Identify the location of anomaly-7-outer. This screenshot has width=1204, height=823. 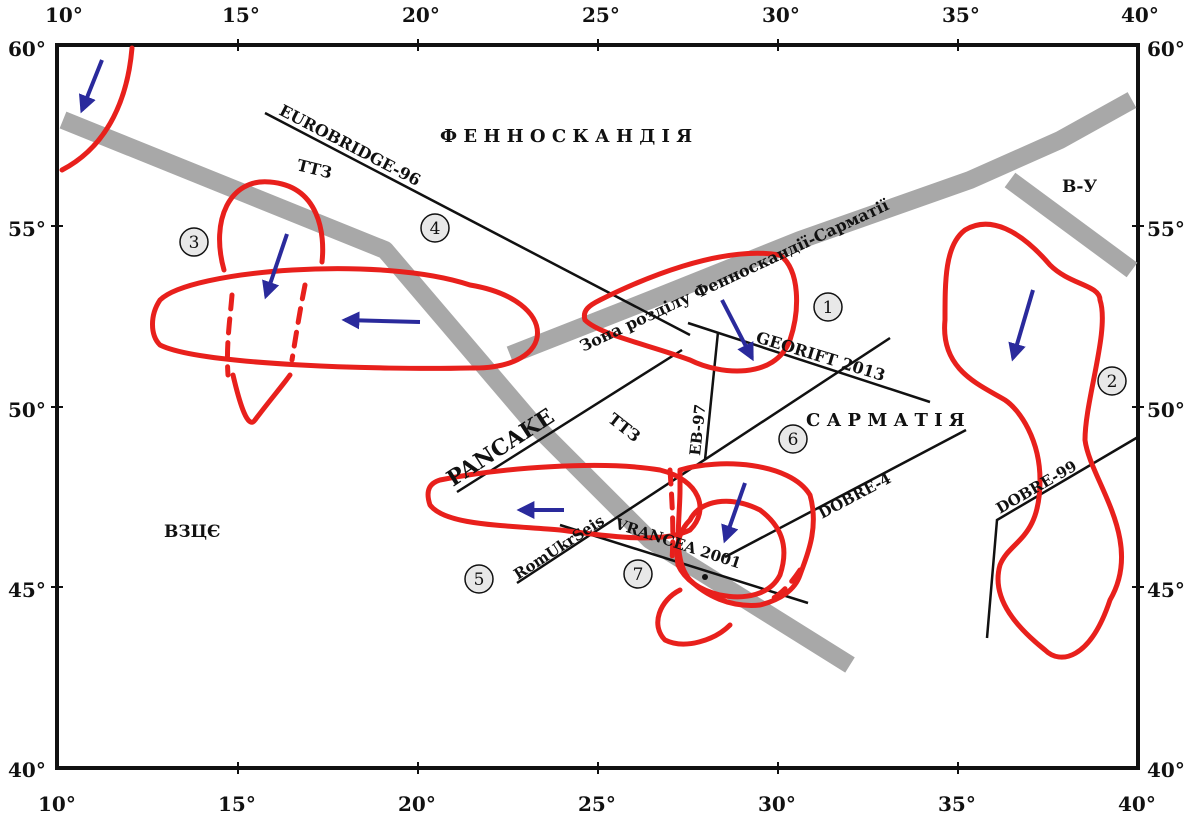
(745, 534).